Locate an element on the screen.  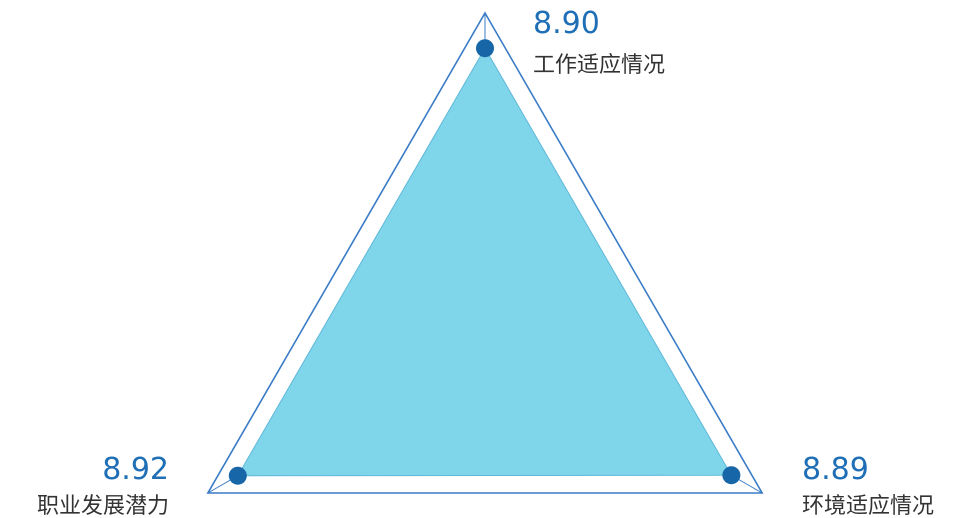
axis-label-career: 职业发展潜力 is located at coordinates (103, 506).